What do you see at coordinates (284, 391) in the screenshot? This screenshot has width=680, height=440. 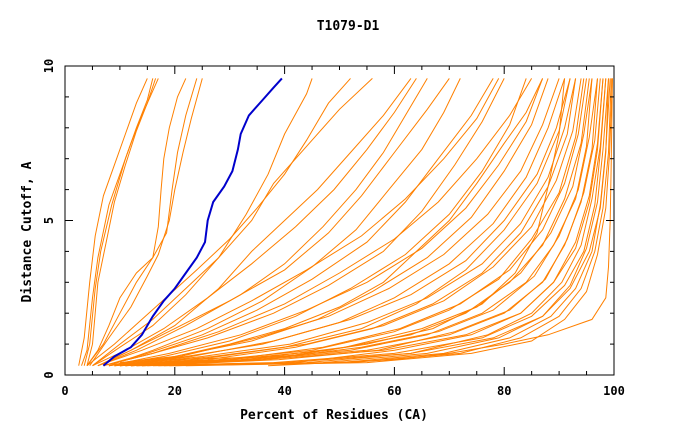 I see `x-tick-label: 40` at bounding box center [284, 391].